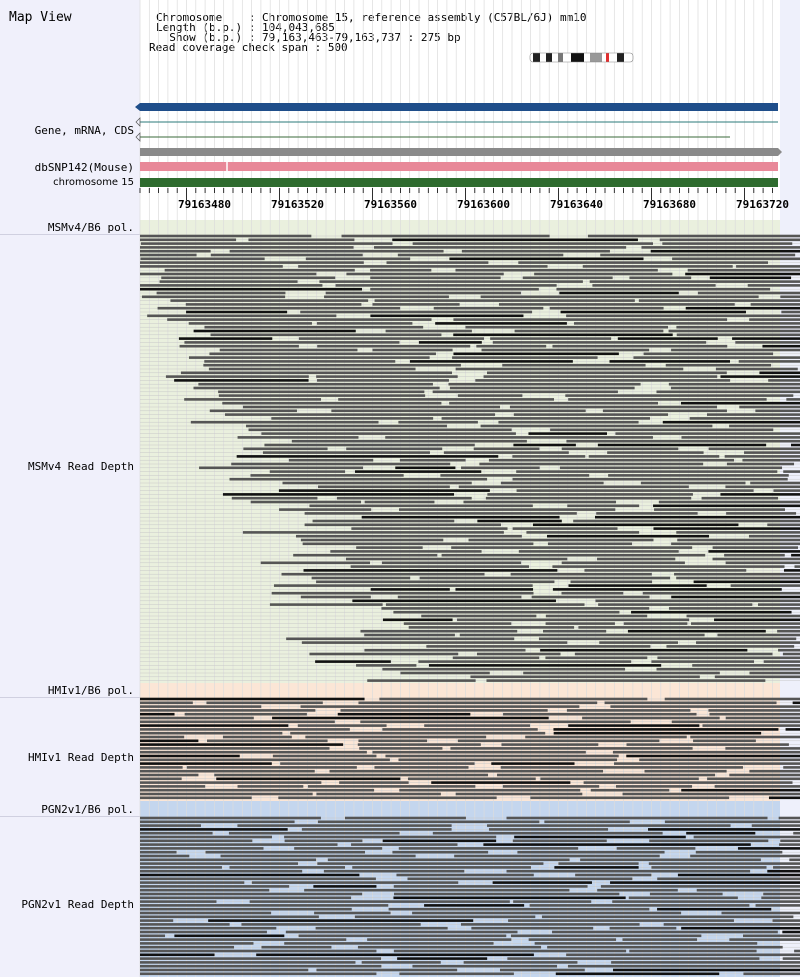 The width and height of the screenshot is (800, 977). I want to click on hmi-depth-label: HMIv1 Read Depth, so click(81, 757).